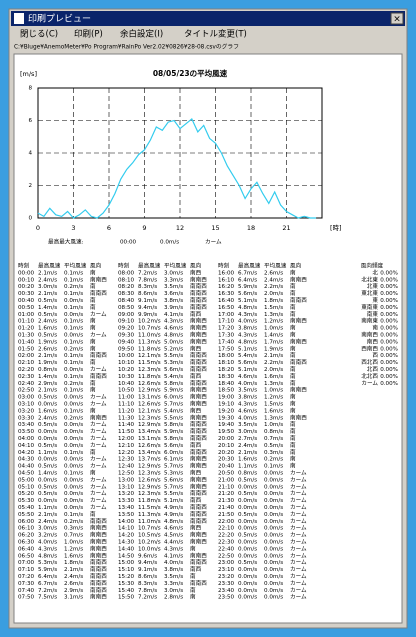 The width and height of the screenshot is (416, 637). I want to click on table-cell: 08:30, so click(126, 294).